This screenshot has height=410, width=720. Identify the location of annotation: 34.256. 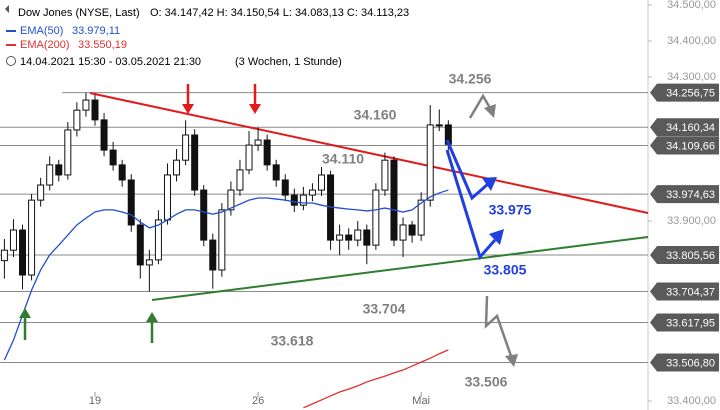
(470, 79).